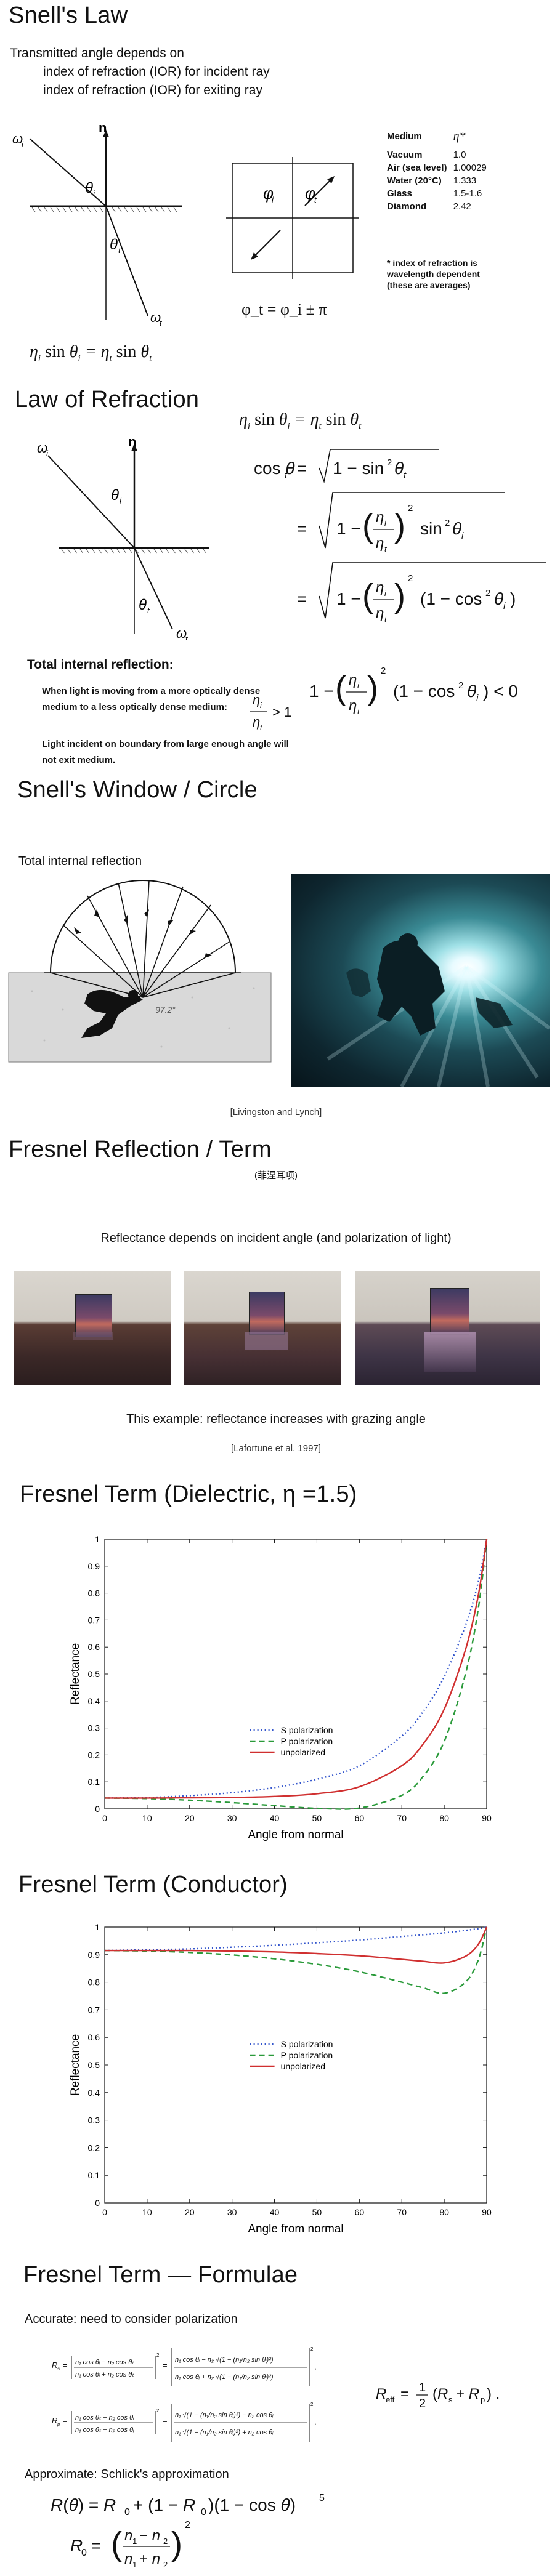  I want to click on approx-line: Approximate: Schlick's approximation, so click(127, 2474).